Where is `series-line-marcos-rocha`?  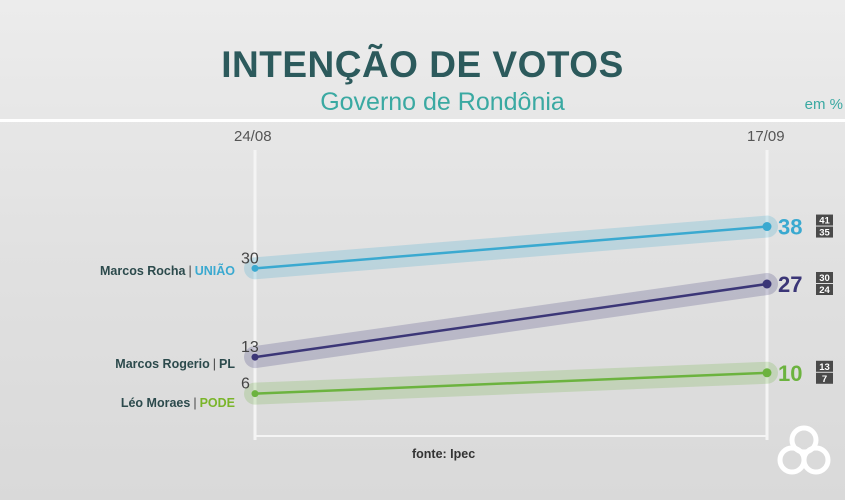
series-line-marcos-rocha is located at coordinates (511, 247).